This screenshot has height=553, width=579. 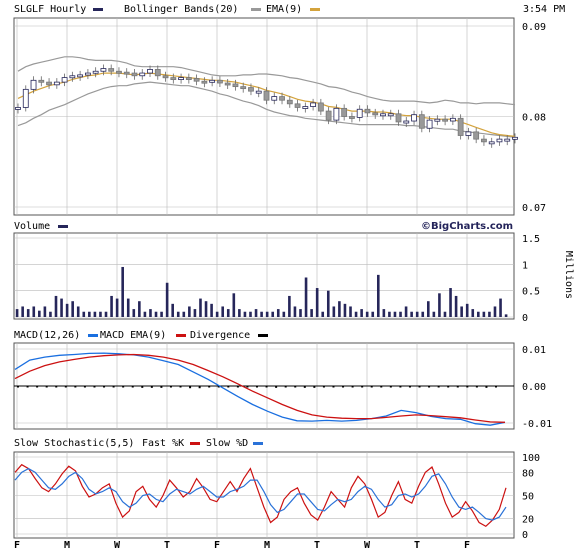 I want to click on volume-tick-label: 0.5, so click(x=531, y=292).